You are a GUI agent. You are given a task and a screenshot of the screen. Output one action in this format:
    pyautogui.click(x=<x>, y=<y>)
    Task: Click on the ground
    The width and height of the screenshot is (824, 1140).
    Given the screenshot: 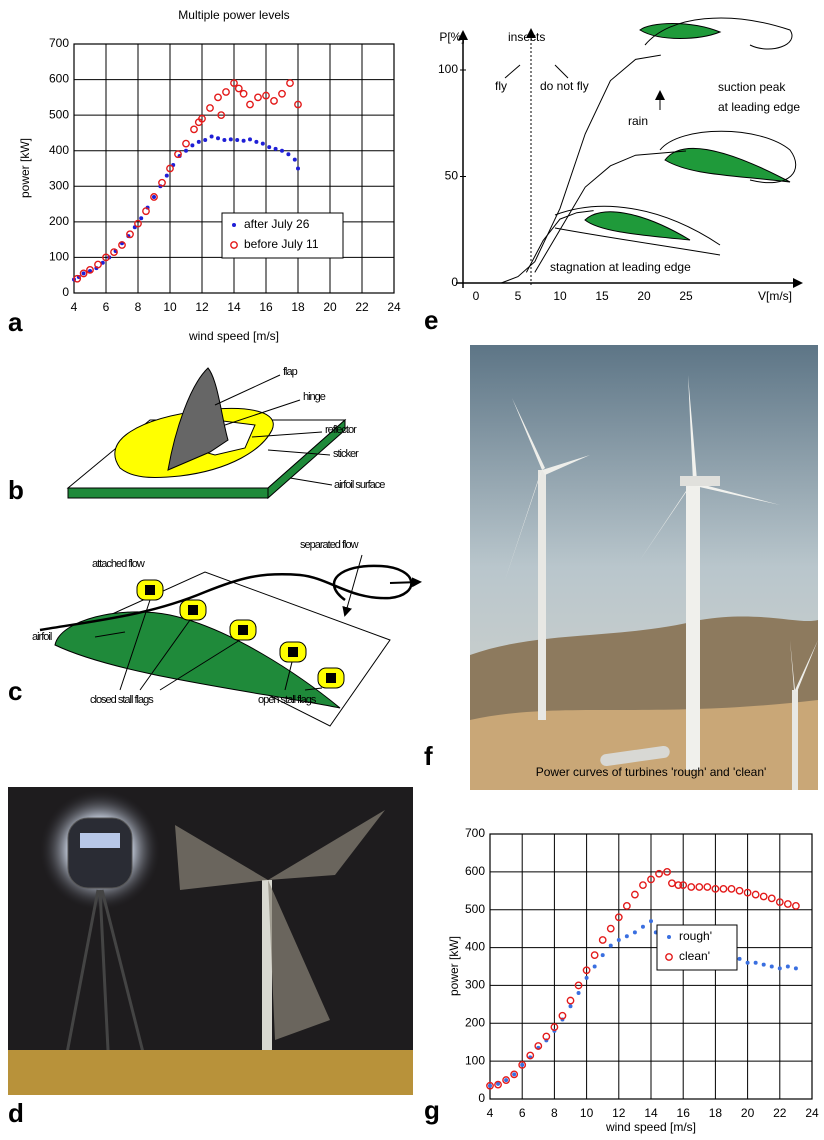 What is the action you would take?
    pyautogui.click(x=644, y=745)
    